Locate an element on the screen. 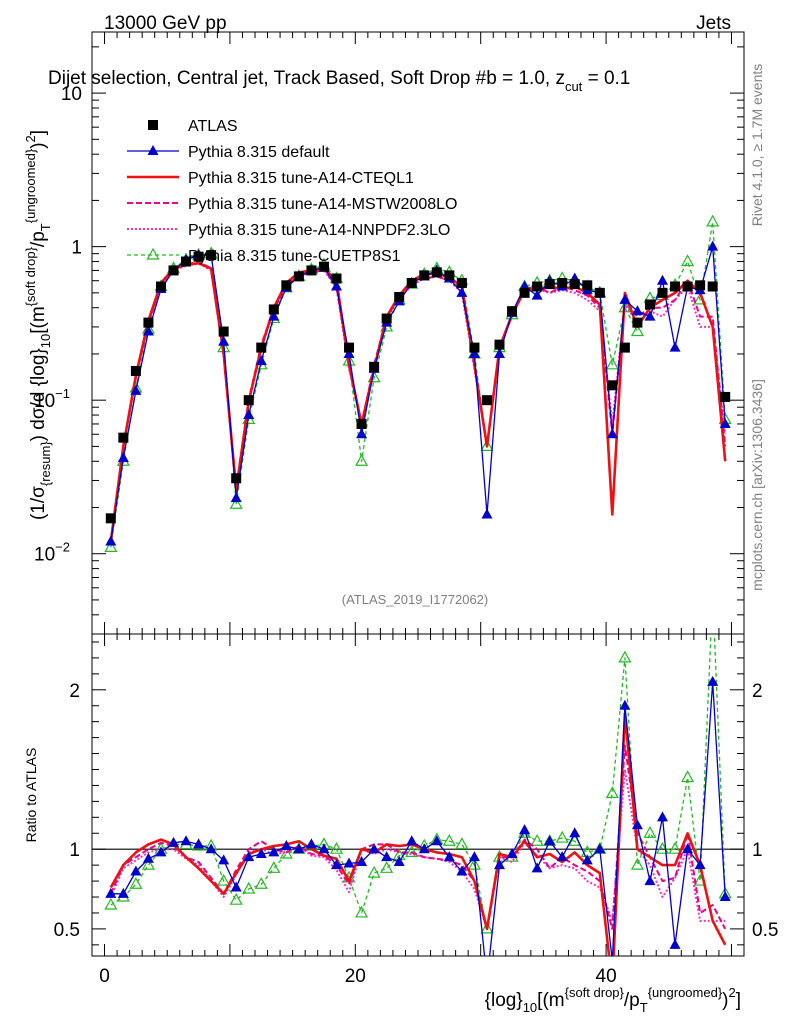 The image size is (786, 1029). y-tick-label-main: 1 is located at coordinates (76, 248).